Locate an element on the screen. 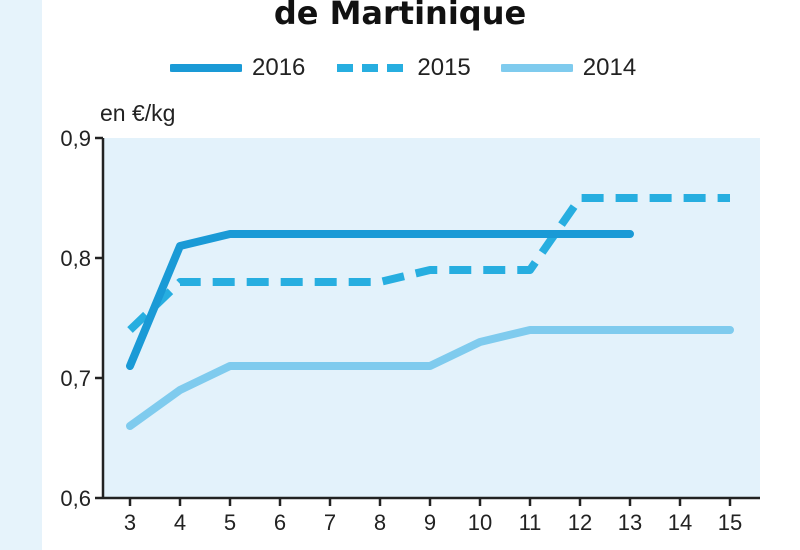  x-tick-label: 8 is located at coordinates (380, 522).